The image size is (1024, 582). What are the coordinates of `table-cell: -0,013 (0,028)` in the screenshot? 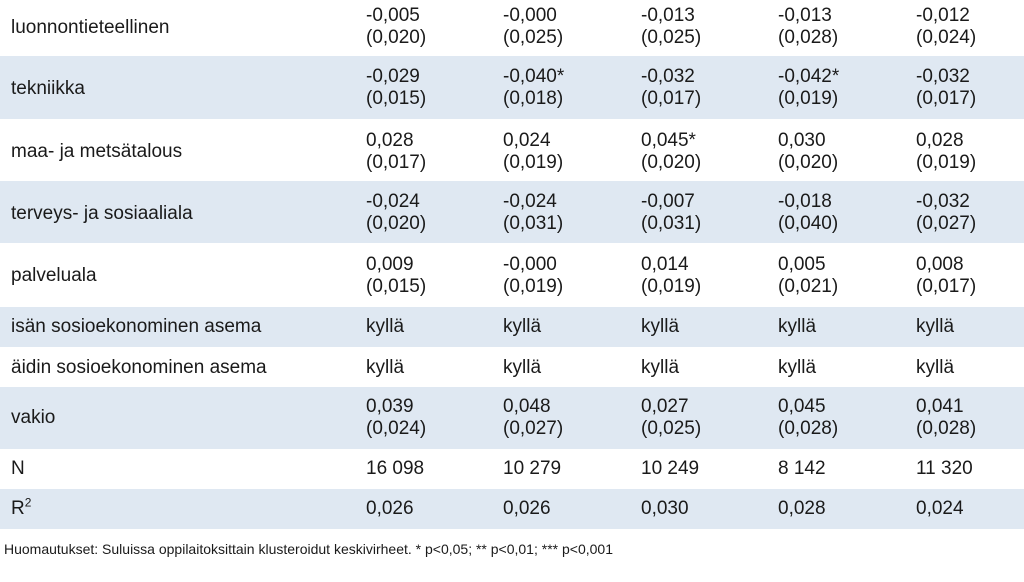 It's located at (808, 26).